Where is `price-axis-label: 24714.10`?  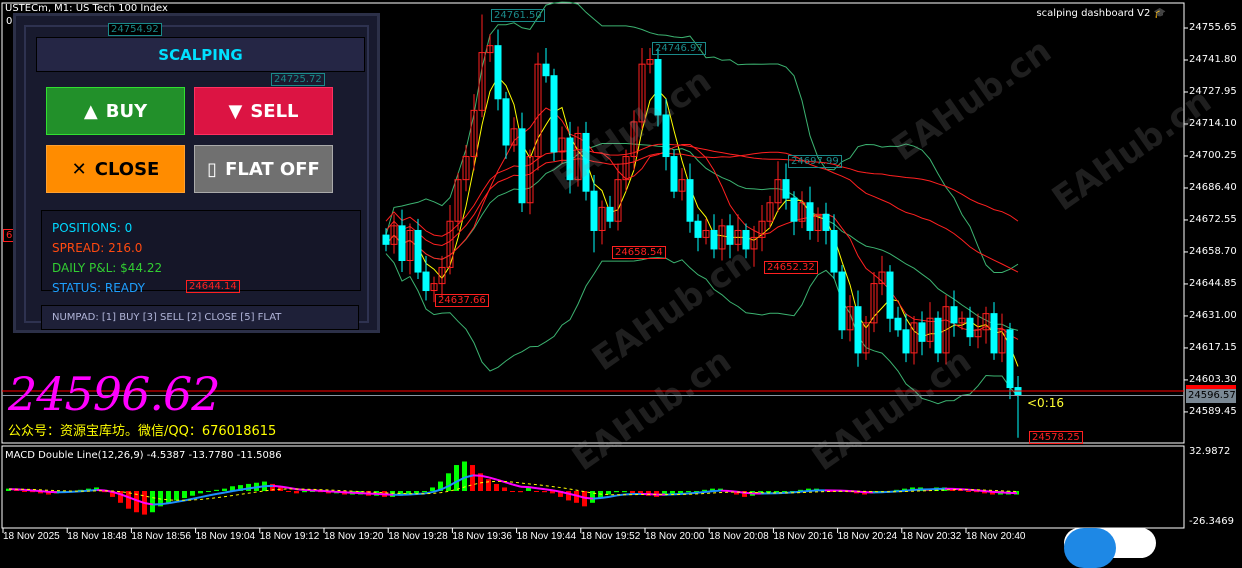 price-axis-label: 24714.10 is located at coordinates (1213, 124).